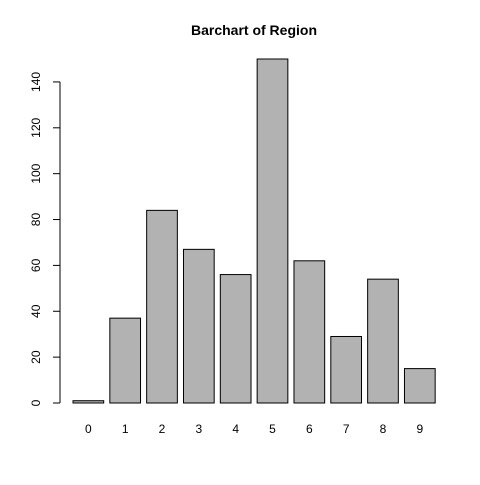  I want to click on x-tick-label: 1, so click(125, 429).